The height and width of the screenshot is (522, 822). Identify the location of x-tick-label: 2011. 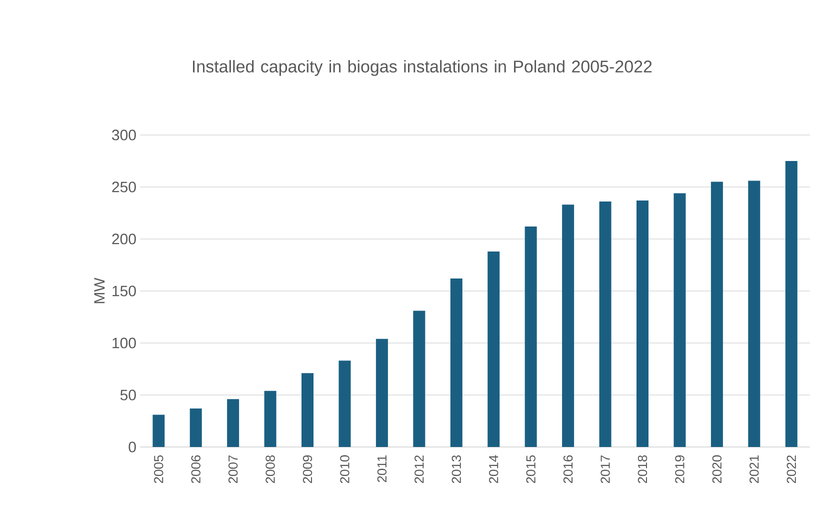
(382, 468).